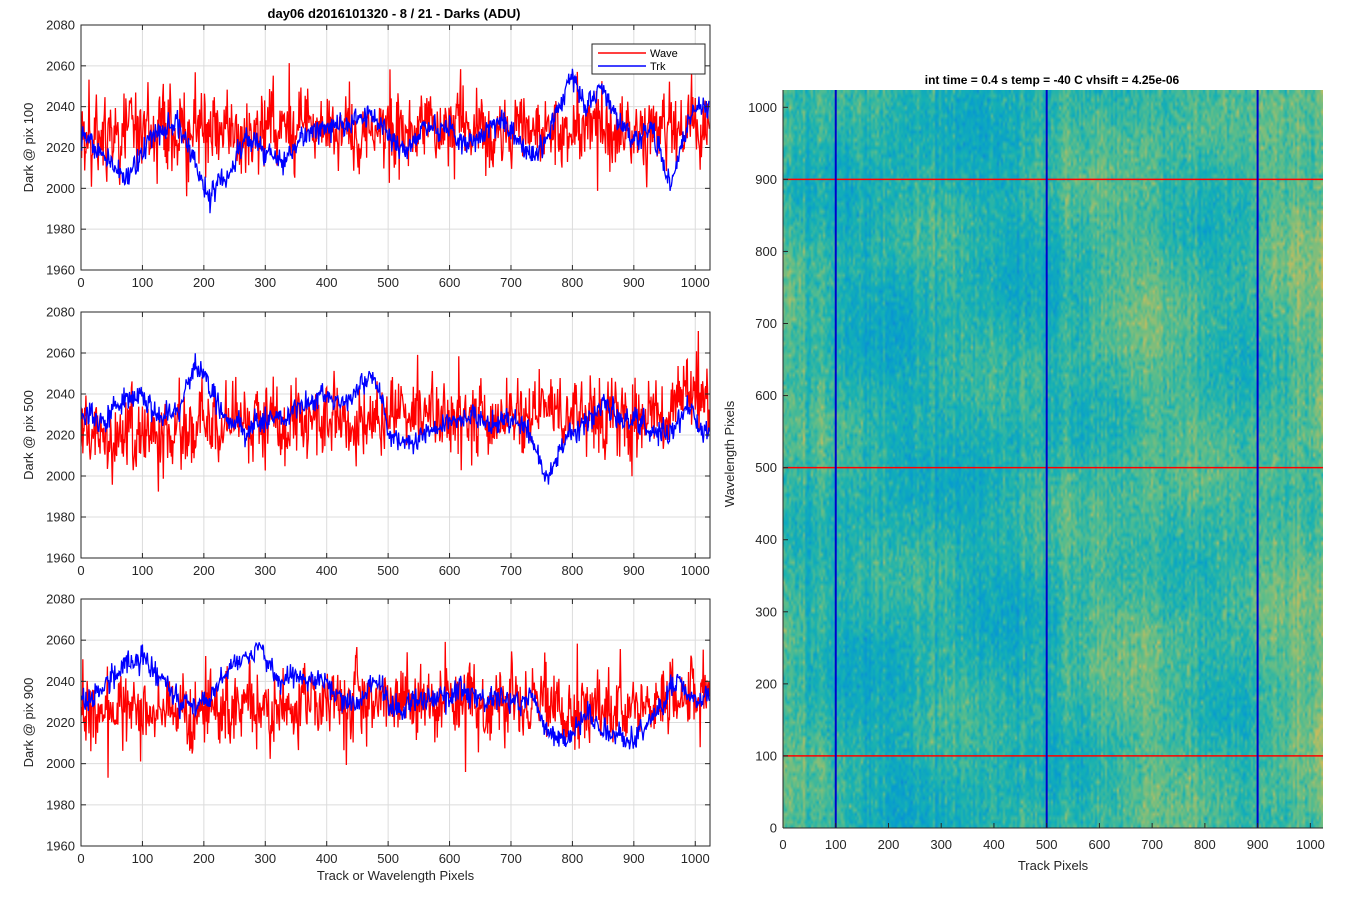 The width and height of the screenshot is (1350, 900). What do you see at coordinates (394, 13) in the screenshot?
I see `figure-suptitle: day06 d2016101320 - 8 / 21 - Darks (ADU)` at bounding box center [394, 13].